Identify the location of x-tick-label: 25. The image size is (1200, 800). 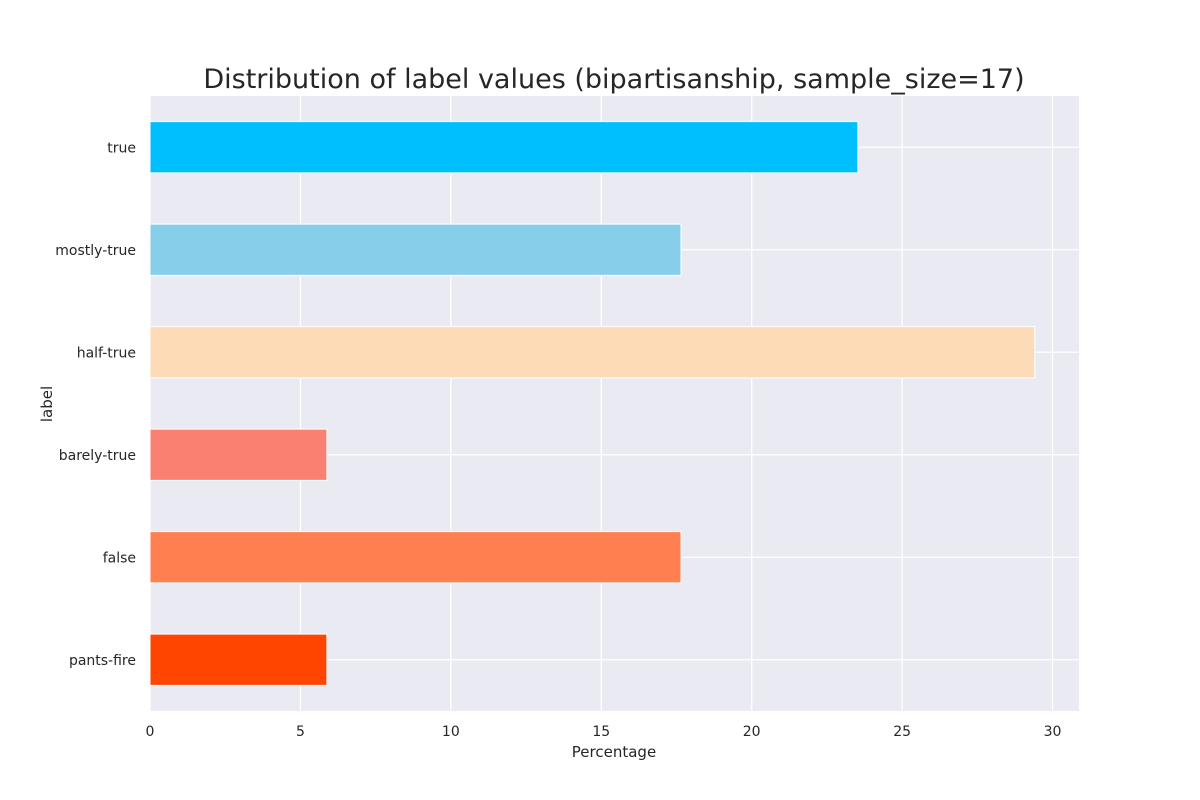
(902, 732).